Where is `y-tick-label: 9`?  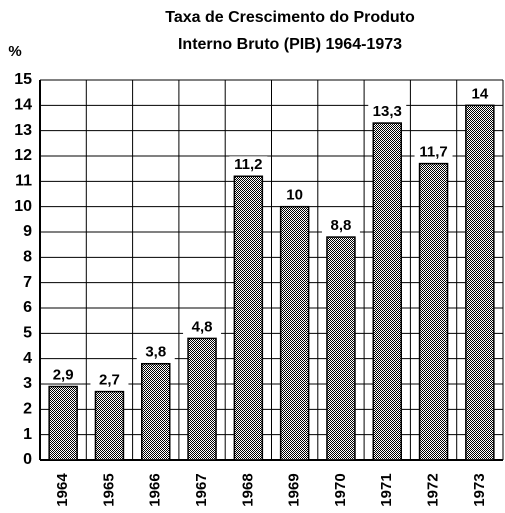 y-tick-label: 9 is located at coordinates (27, 231).